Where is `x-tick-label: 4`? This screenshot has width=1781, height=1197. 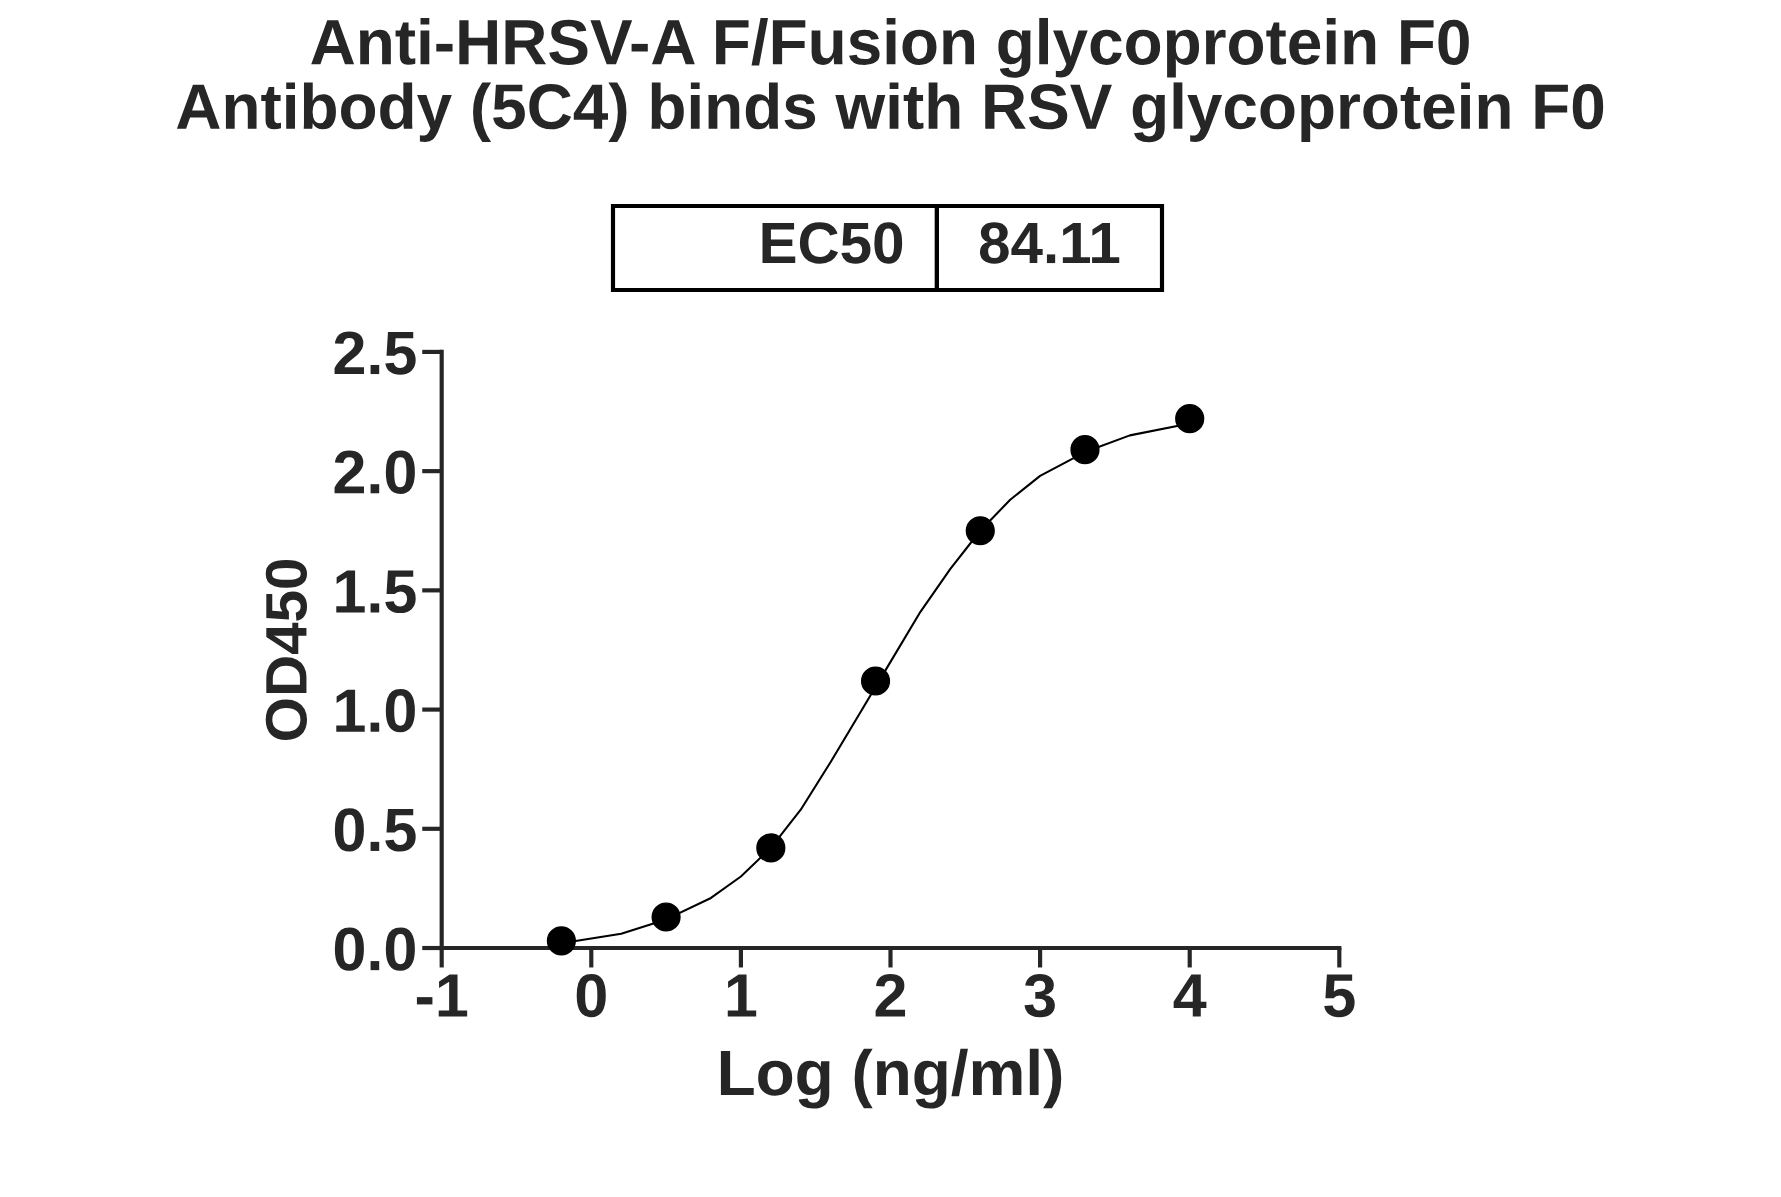
x-tick-label: 4 is located at coordinates (1190, 995).